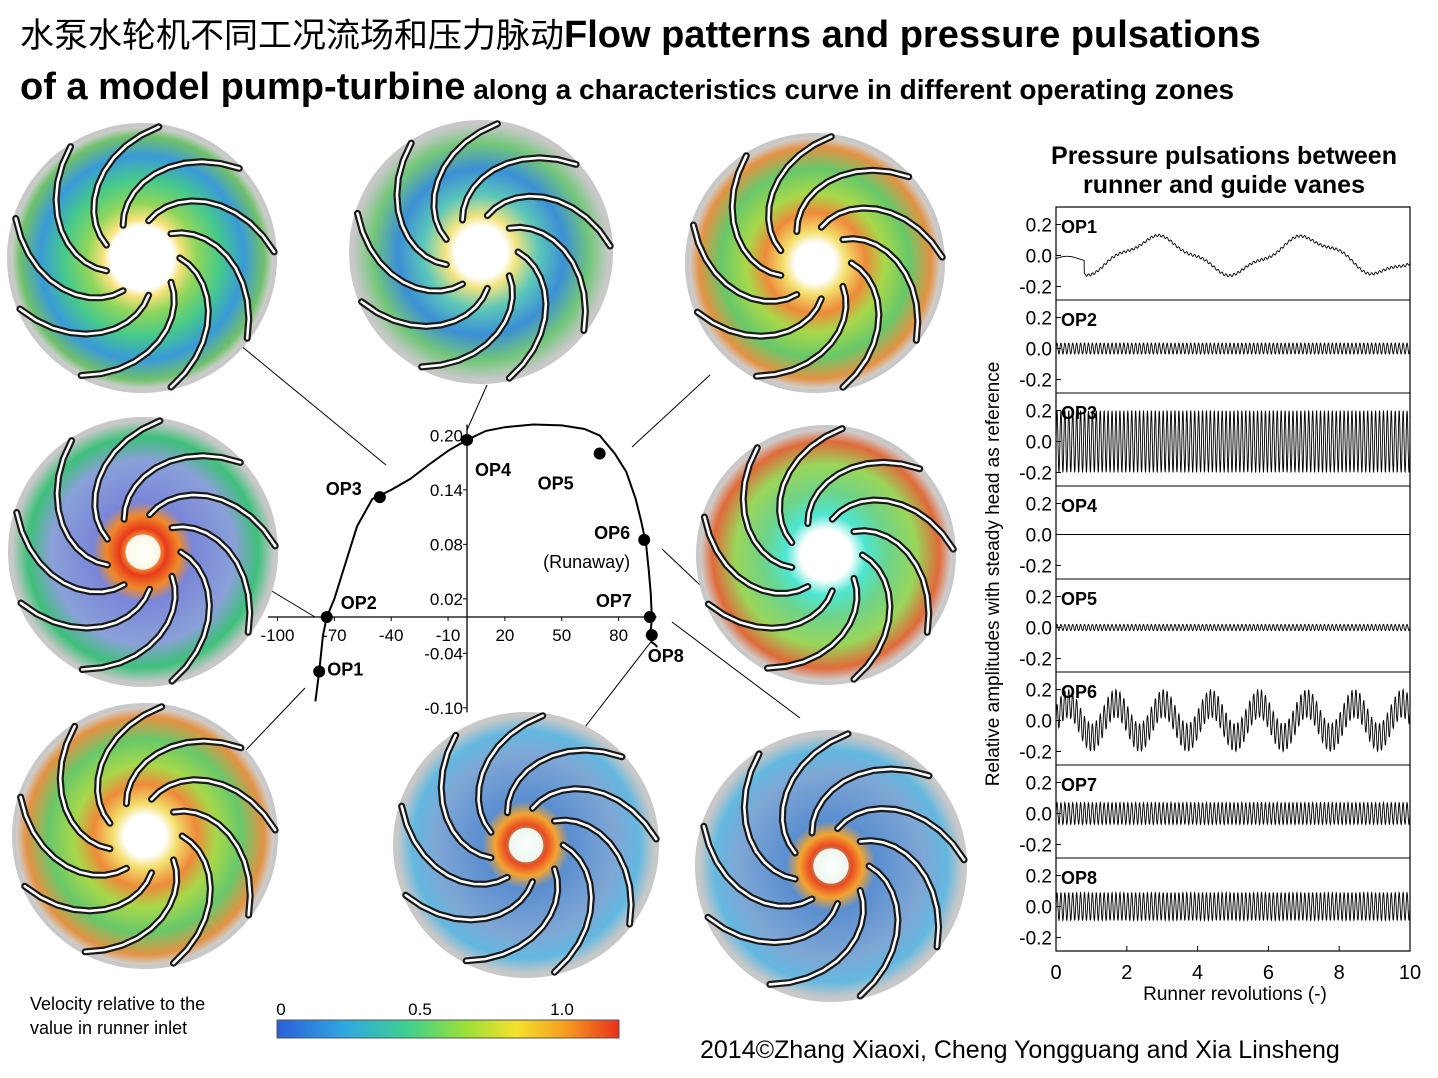  What do you see at coordinates (443, 653) in the screenshot?
I see `y-tick-label: -0.04` at bounding box center [443, 653].